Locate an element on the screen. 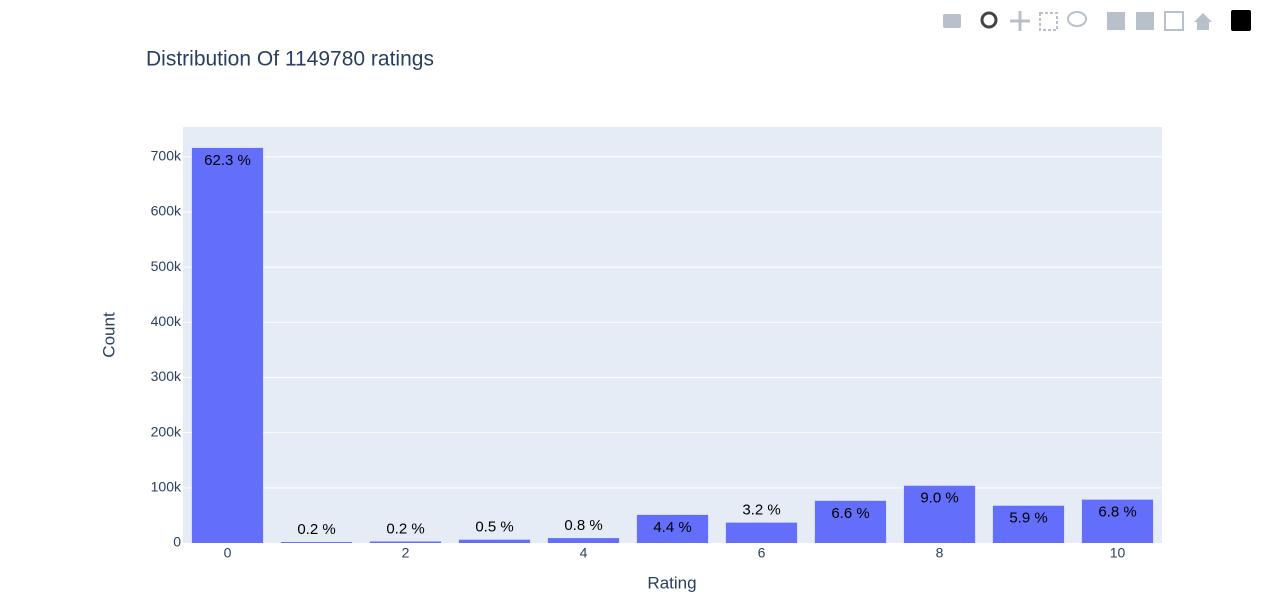 The height and width of the screenshot is (592, 1280). y-tick-label: 0 is located at coordinates (177, 542).